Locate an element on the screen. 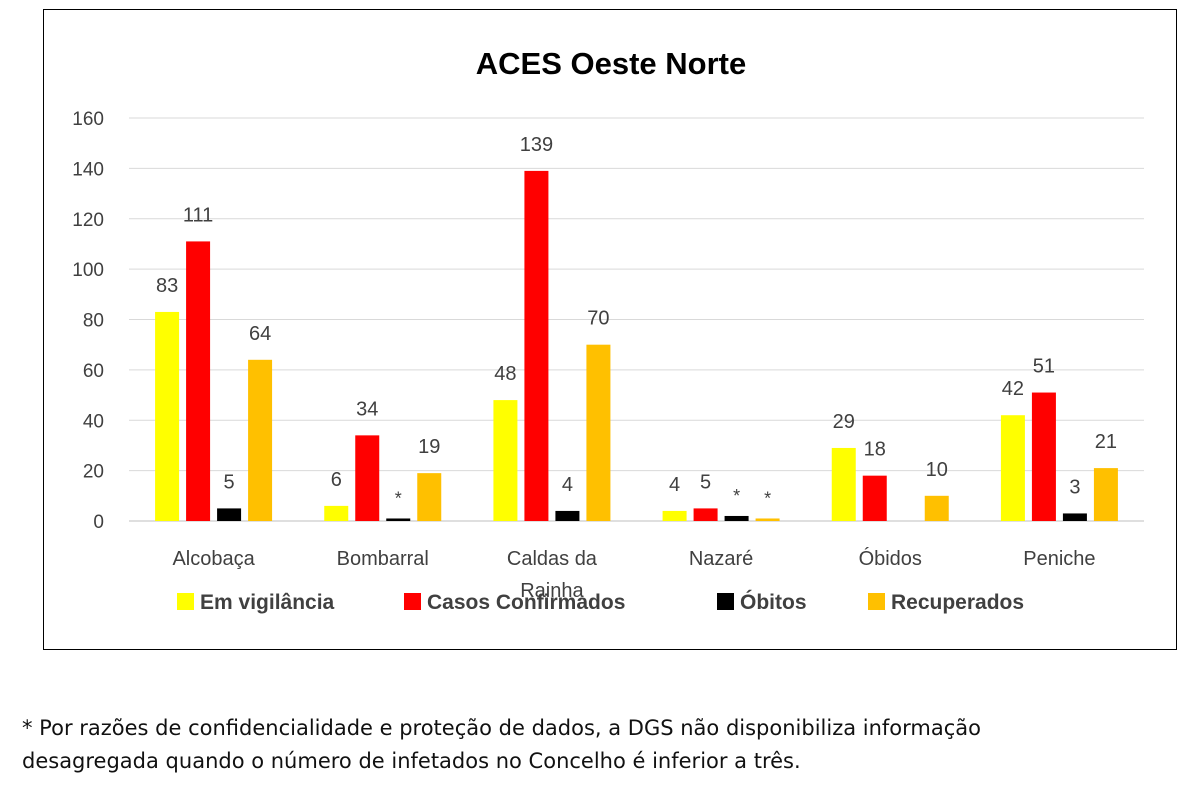  data-label: 29 is located at coordinates (844, 422).